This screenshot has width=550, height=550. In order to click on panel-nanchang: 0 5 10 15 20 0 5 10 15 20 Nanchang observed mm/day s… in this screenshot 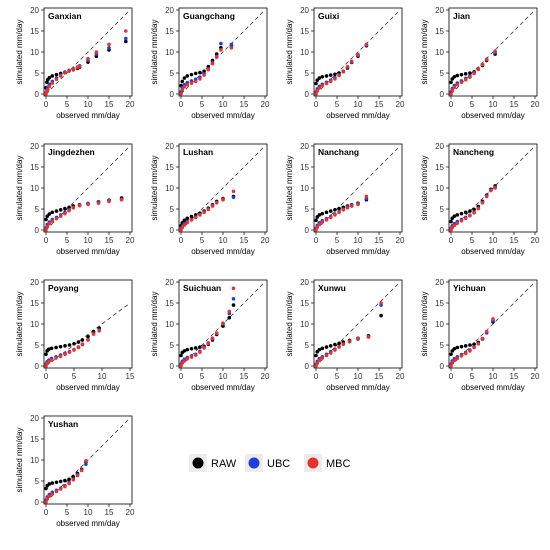, I will do `click(345, 199)`.